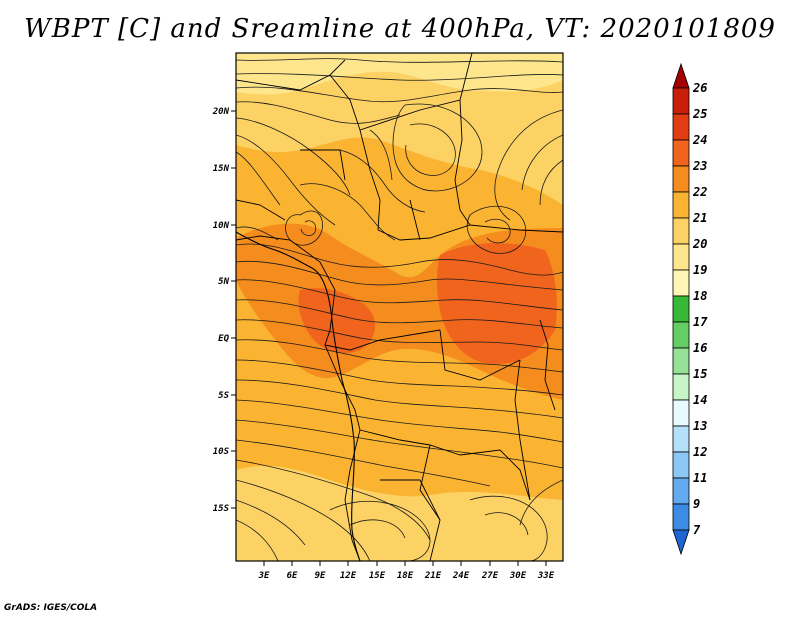 The height and width of the screenshot is (618, 800). I want to click on colorbar-arrow-top, so click(681, 75).